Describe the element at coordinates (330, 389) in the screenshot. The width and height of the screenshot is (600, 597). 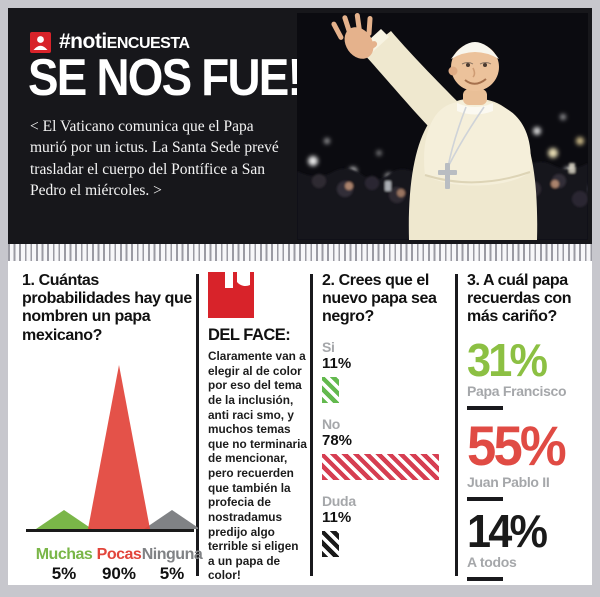
I see `bar-si` at that location.